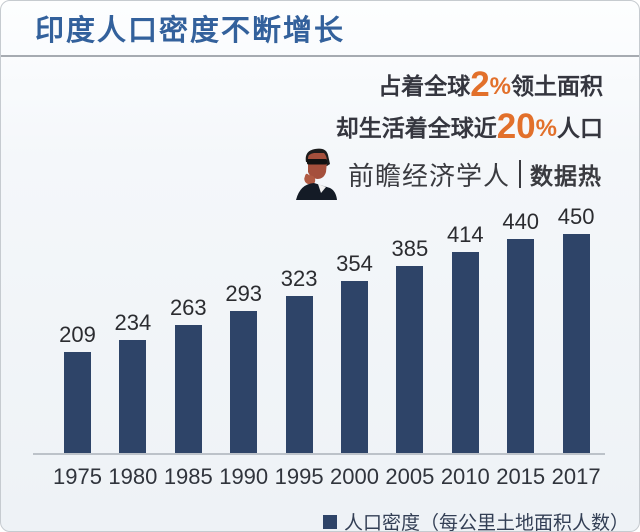 This screenshot has height=532, width=640. What do you see at coordinates (410, 248) in the screenshot?
I see `bar-value-label: 385` at bounding box center [410, 248].